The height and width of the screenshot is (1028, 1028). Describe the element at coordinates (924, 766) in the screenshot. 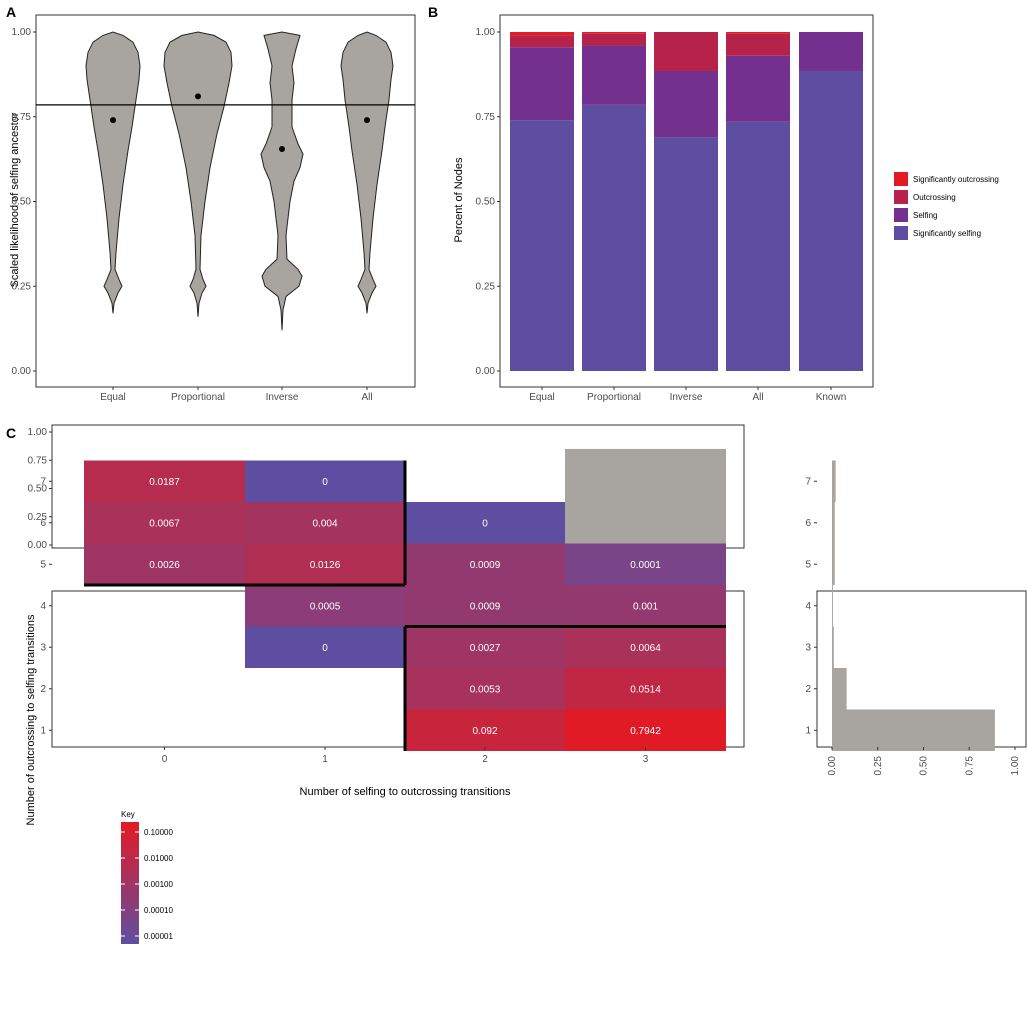

I see `panel-c-right-x-tick-label: 0.50` at that location.